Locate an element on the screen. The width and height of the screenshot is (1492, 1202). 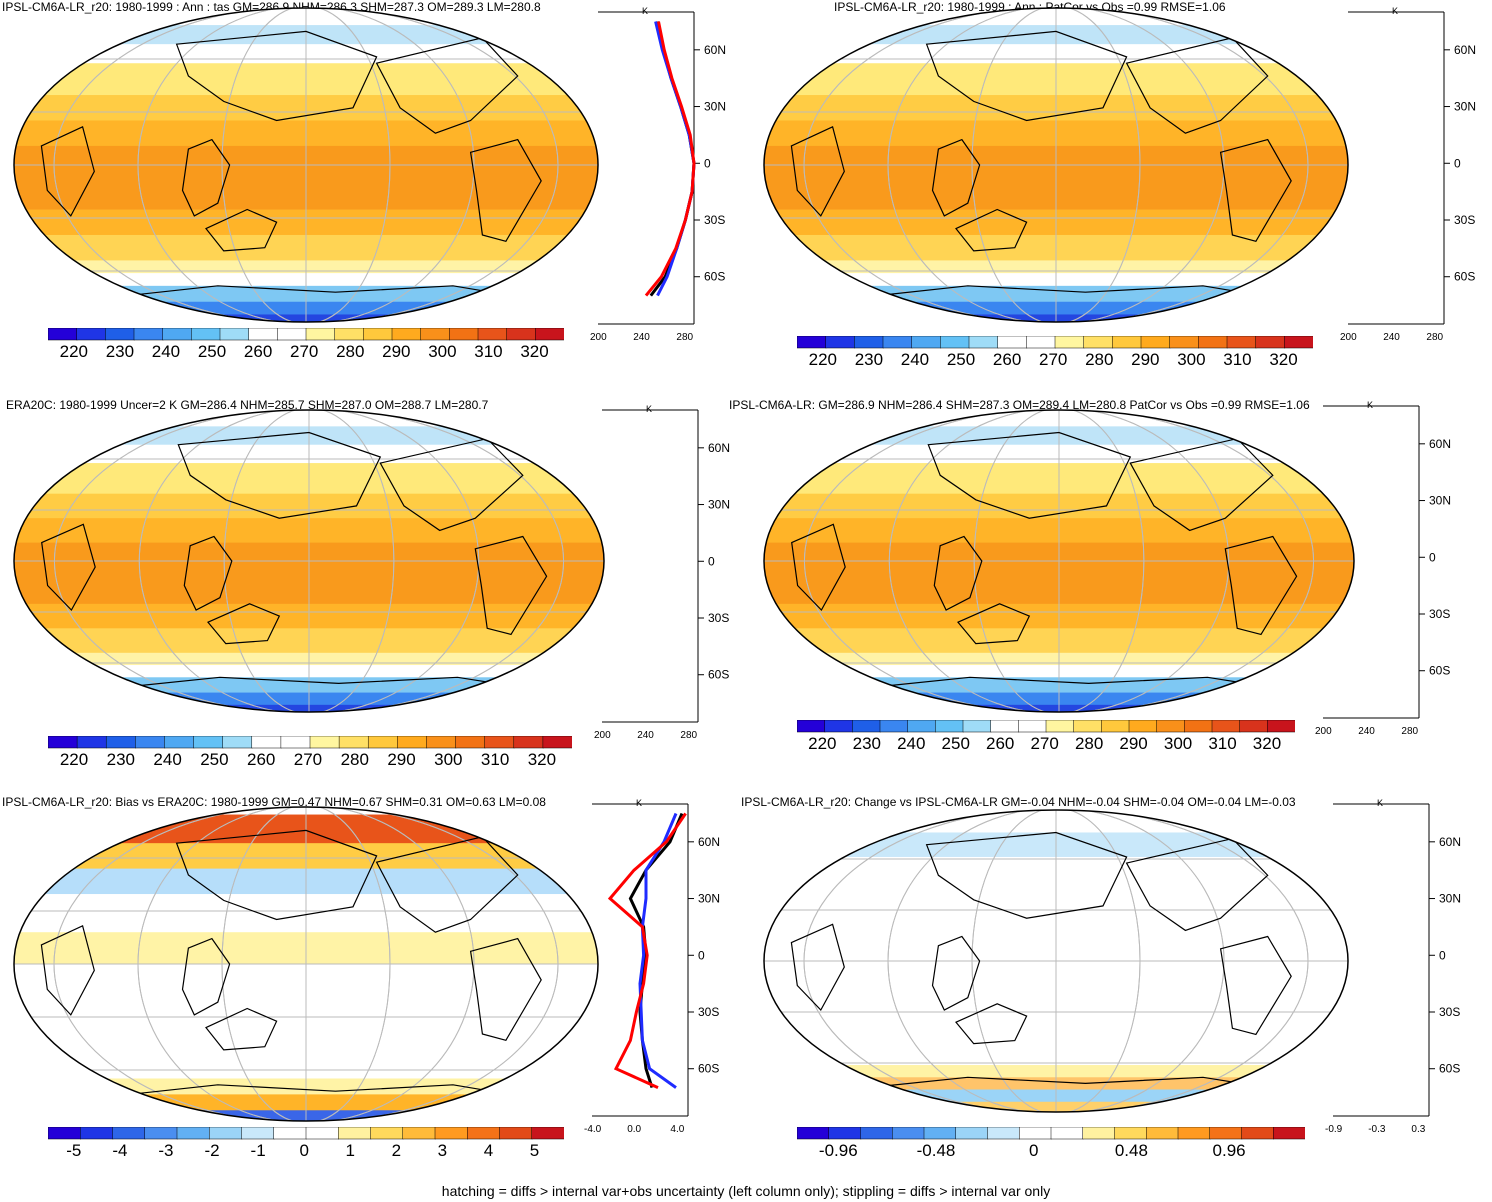
zonal-mean-plot: 60N 30N 0 30S 60S -4.0 0.0 4.0 K is located at coordinates (652, 966).